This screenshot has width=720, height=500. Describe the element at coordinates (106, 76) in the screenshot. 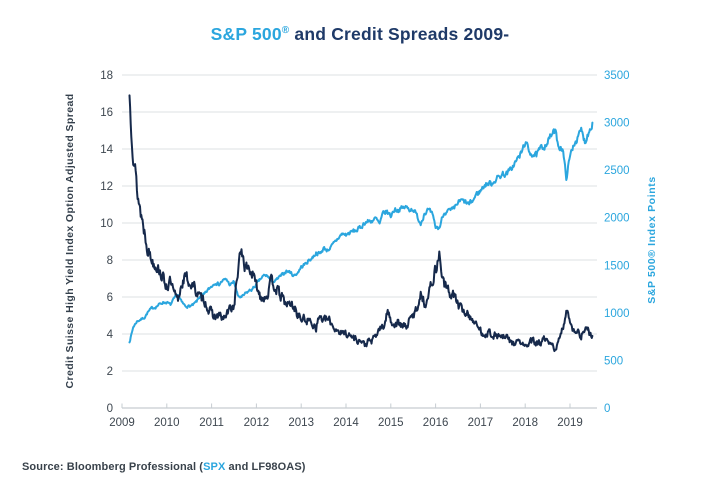

I see `left-axis-tick-label: 18` at that location.